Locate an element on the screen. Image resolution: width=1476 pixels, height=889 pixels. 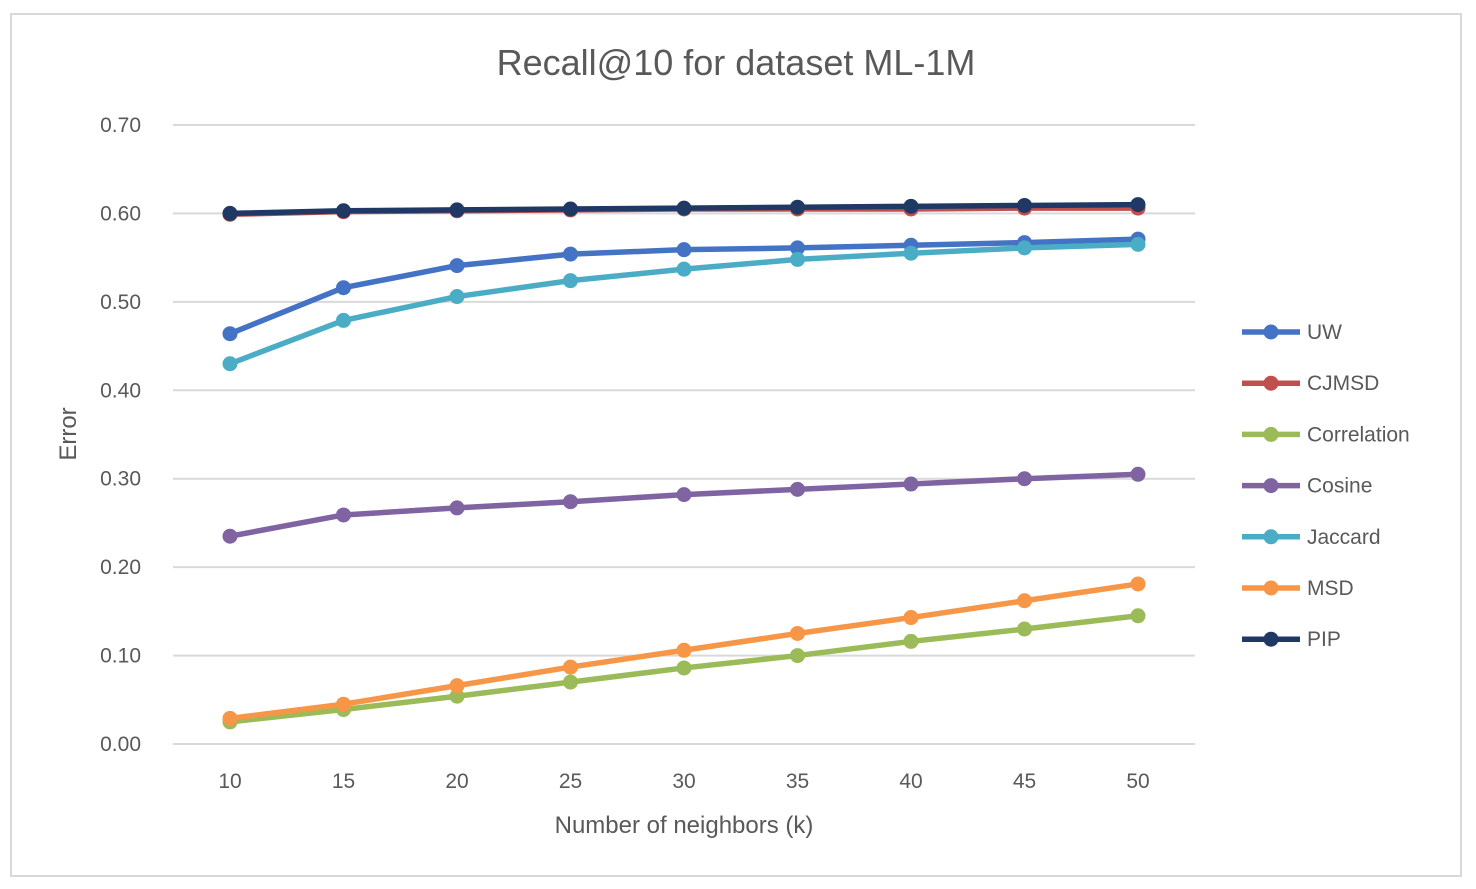
y-tick-label: 0.10 is located at coordinates (120, 656).